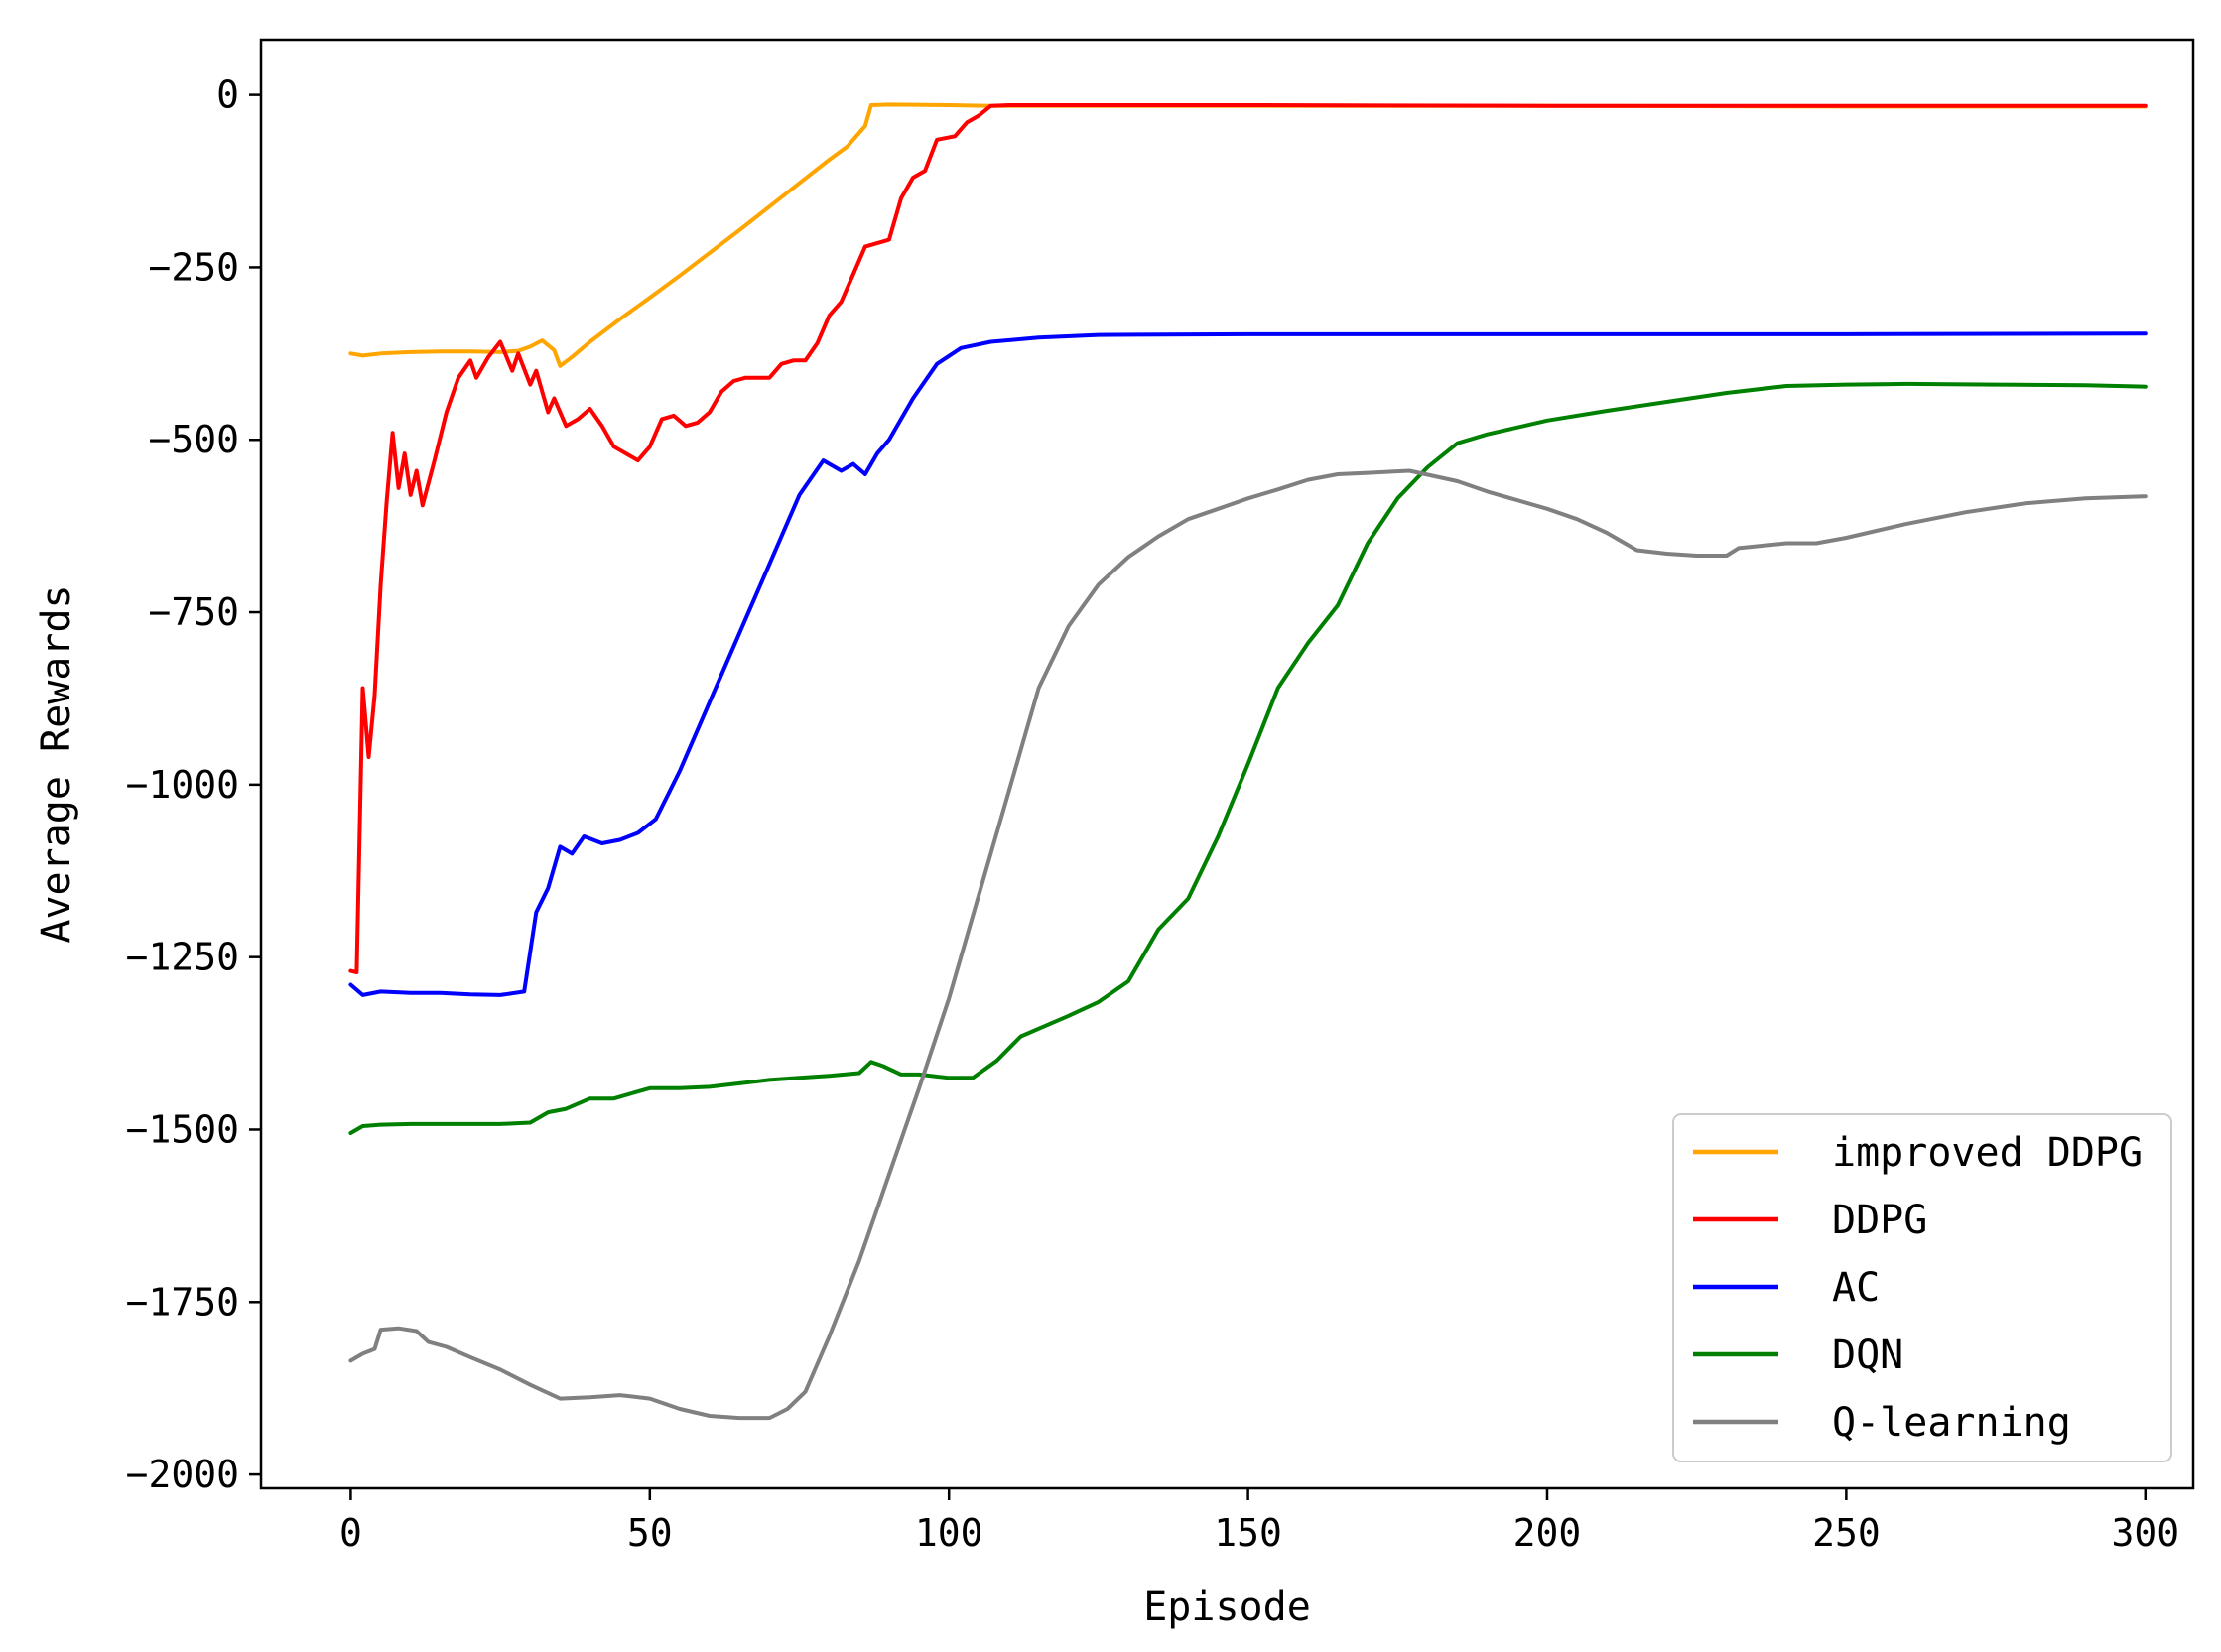 The image size is (2221, 1652). What do you see at coordinates (1547, 1533) in the screenshot?
I see `x-tick-label: 200` at bounding box center [1547, 1533].